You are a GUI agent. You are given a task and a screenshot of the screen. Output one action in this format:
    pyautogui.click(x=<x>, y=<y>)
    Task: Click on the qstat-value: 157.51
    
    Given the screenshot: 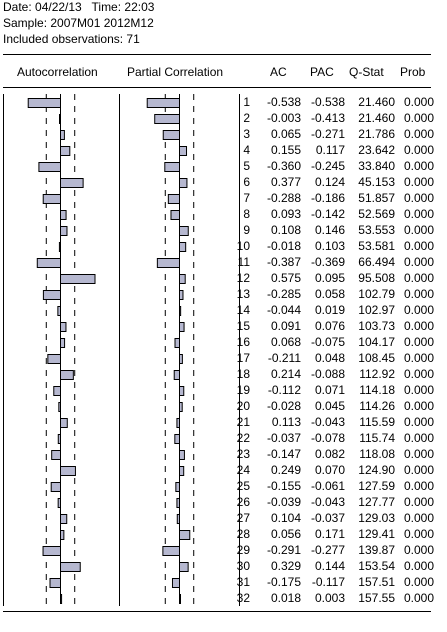 What is the action you would take?
    pyautogui.click(x=376, y=582)
    